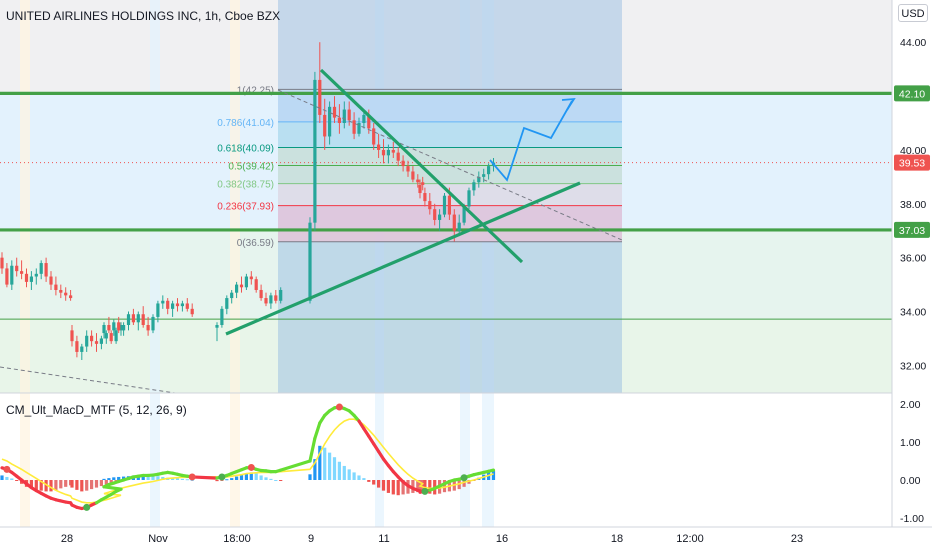 This screenshot has width=932, height=555. What do you see at coordinates (96, 410) in the screenshot?
I see `indicator-title: CM_Ult_MacD_MTF (5, 12, 26, 9)` at bounding box center [96, 410].